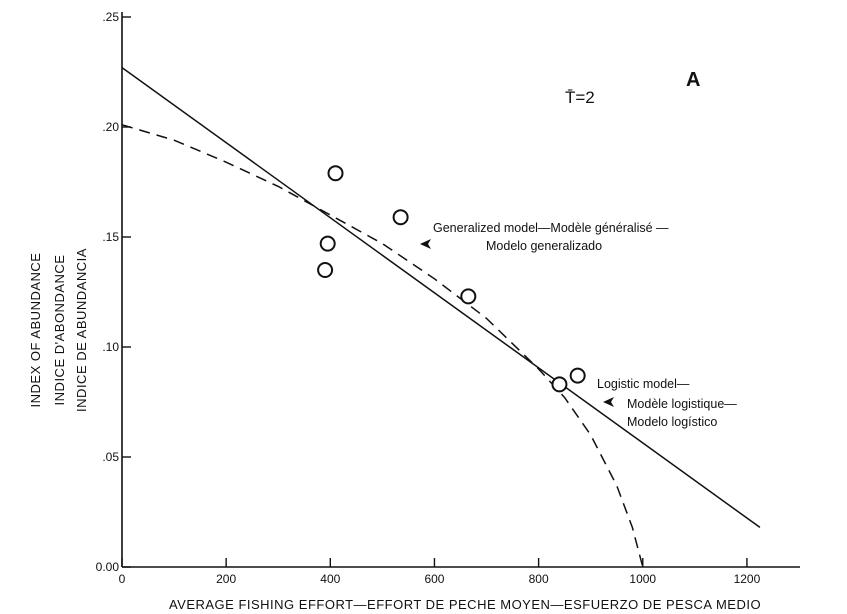 The image size is (847, 614). Describe the element at coordinates (108, 567) in the screenshot. I see `y-tick-label: 0.00` at that location.